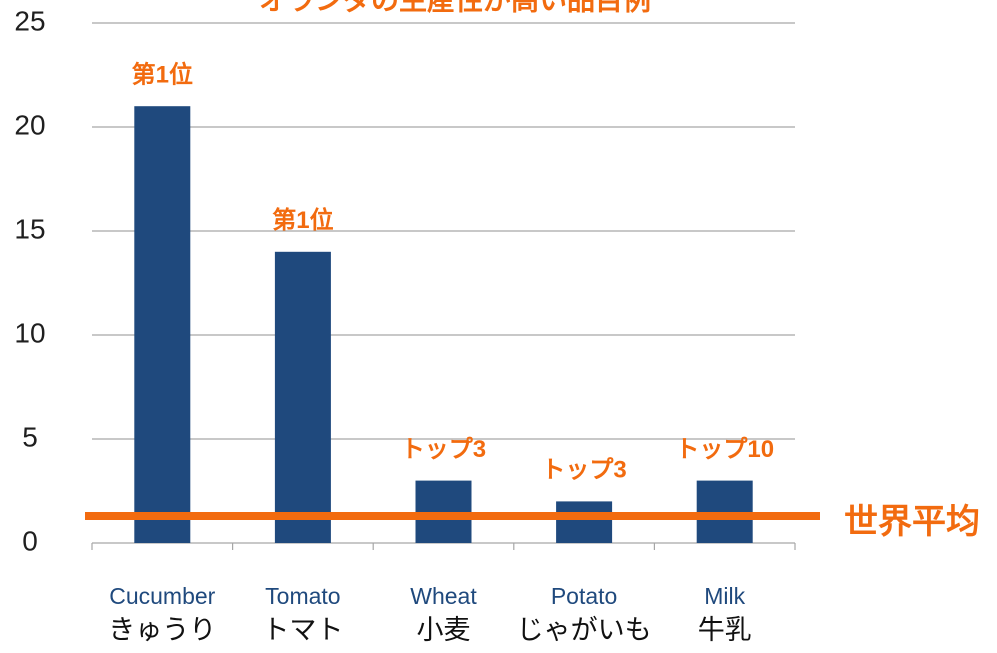 Image resolution: width=997 pixels, height=653 pixels. What do you see at coordinates (29, 124) in the screenshot?
I see `y-tick-label: 20` at bounding box center [29, 124].